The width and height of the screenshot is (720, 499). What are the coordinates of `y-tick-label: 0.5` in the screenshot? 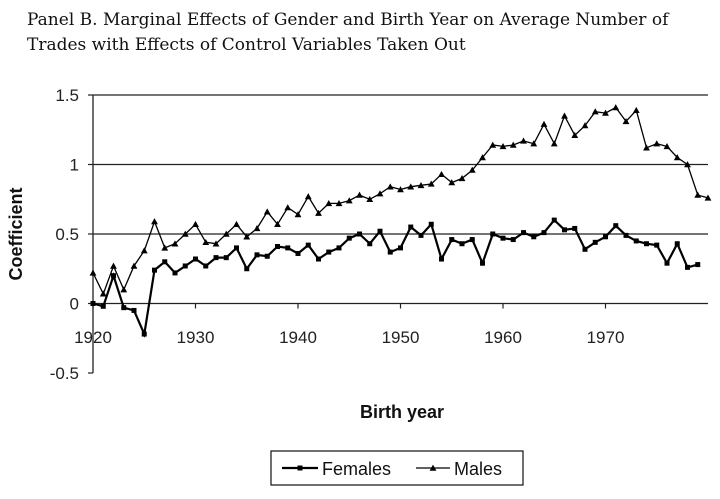 It's located at (67, 234).